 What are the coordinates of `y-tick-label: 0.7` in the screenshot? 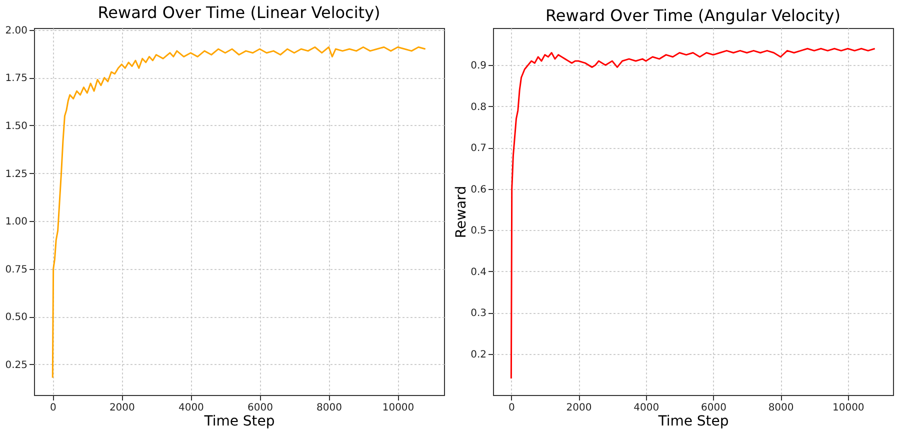 It's located at (478, 148).